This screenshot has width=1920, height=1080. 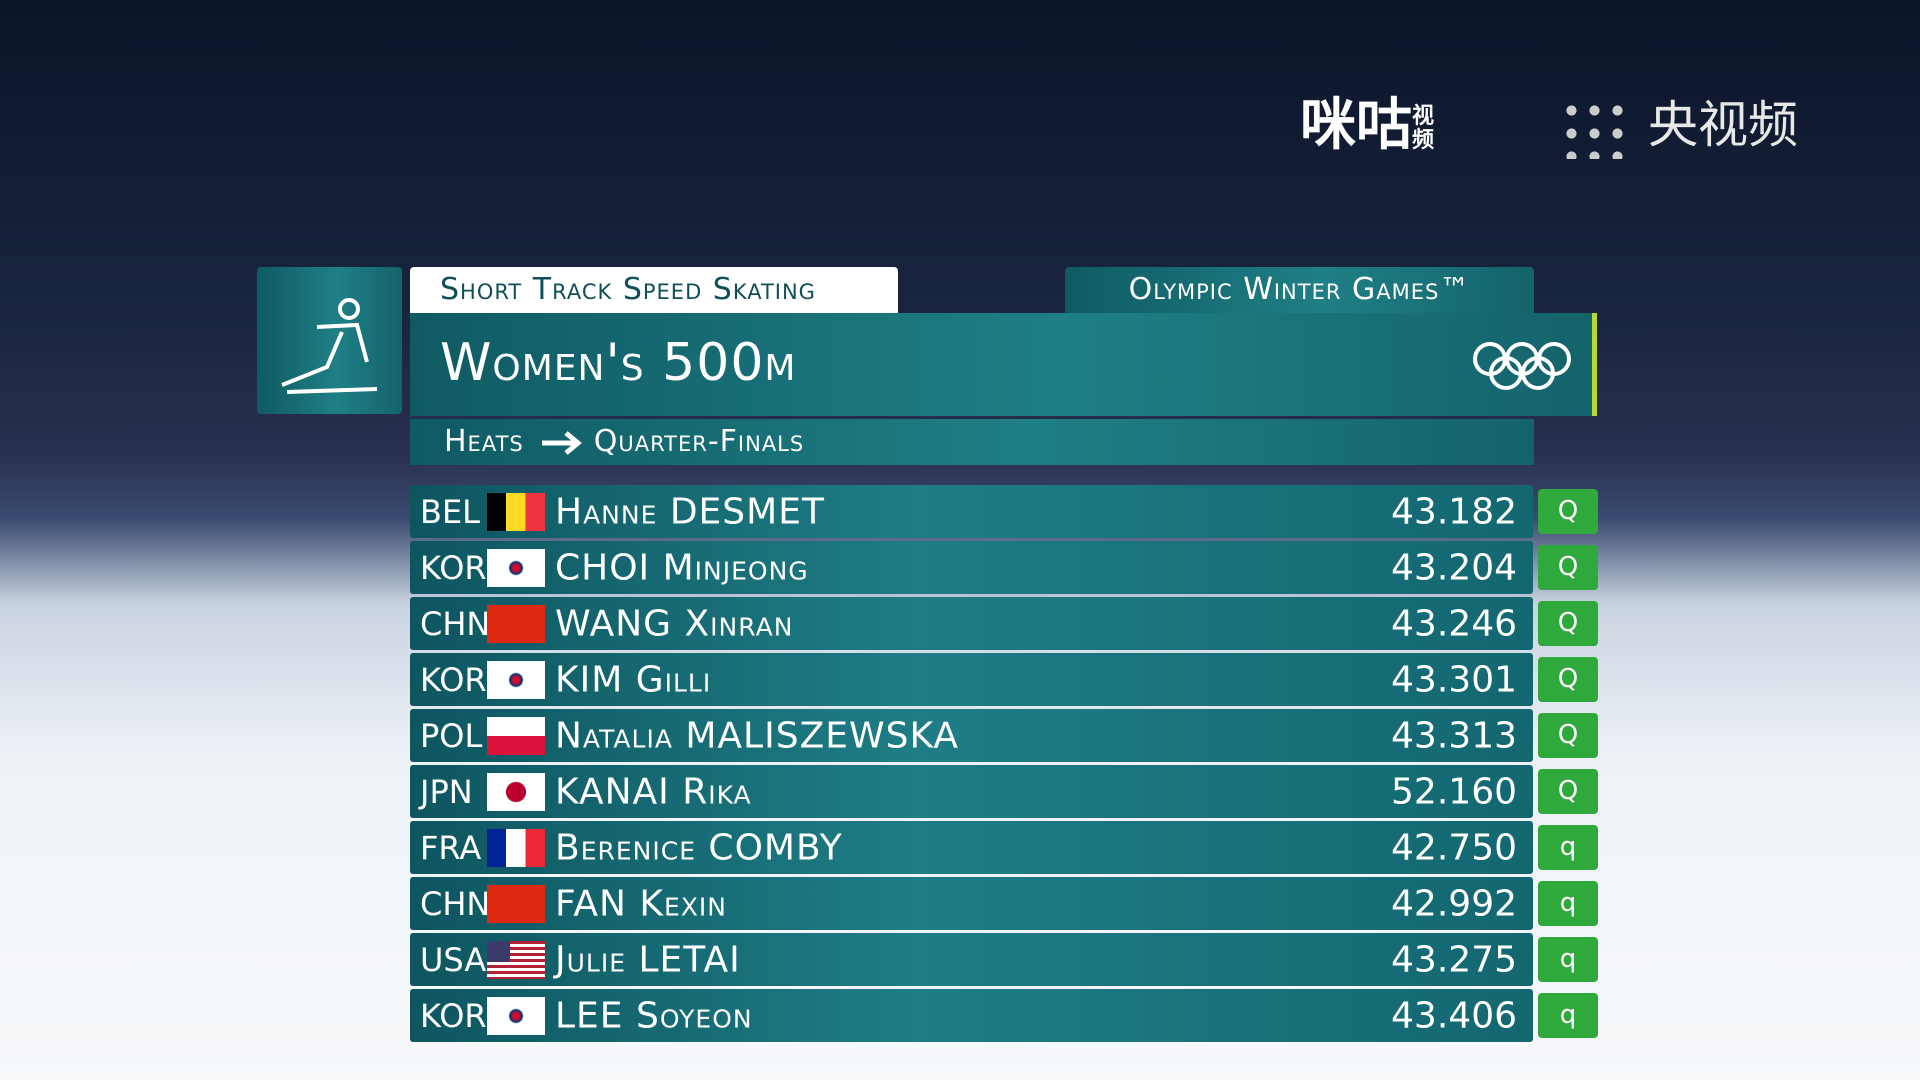 I want to click on result-row: KOR CHOI Minjeong 43.204, so click(x=971, y=567).